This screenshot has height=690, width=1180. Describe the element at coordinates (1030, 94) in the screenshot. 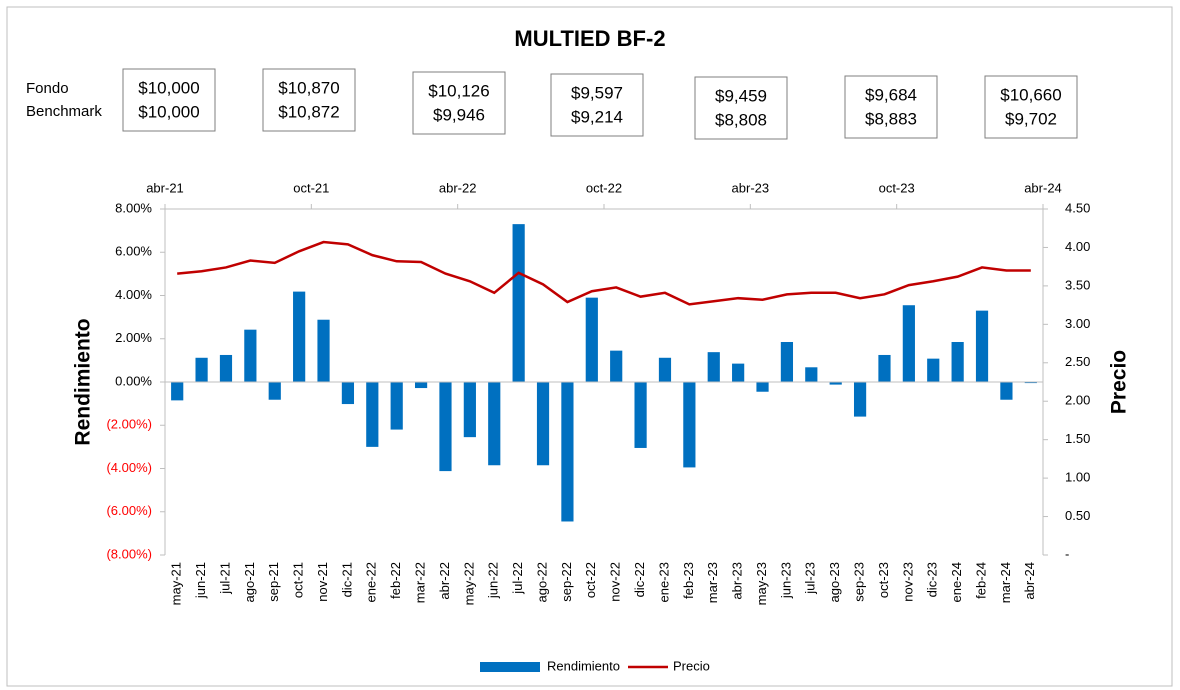

I see `info-fondo: $10,660` at that location.